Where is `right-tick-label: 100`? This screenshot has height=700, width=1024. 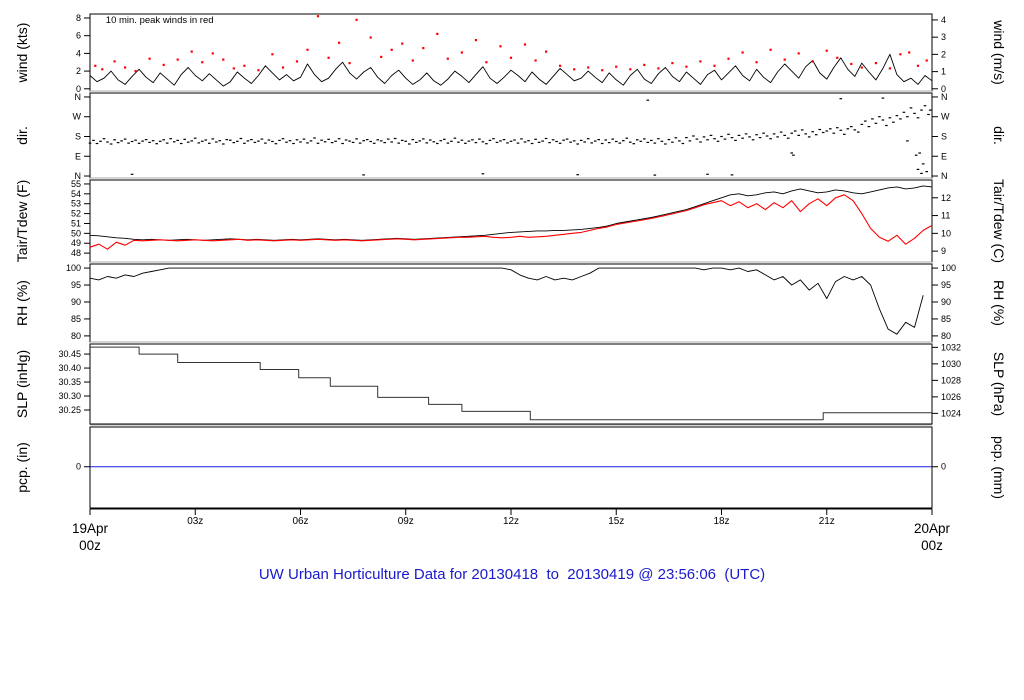 right-tick-label: 100 is located at coordinates (948, 268).